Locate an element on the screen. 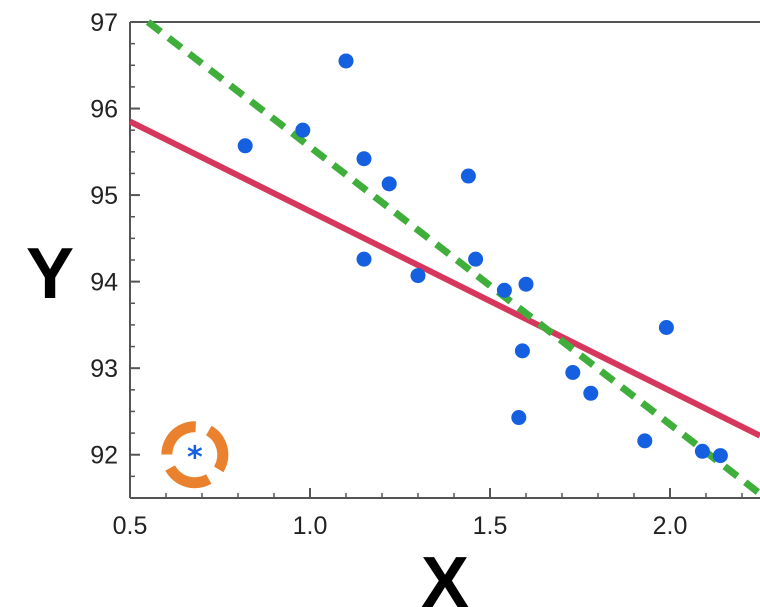 The height and width of the screenshot is (607, 760). x-axis-title: X is located at coordinates (445, 575).